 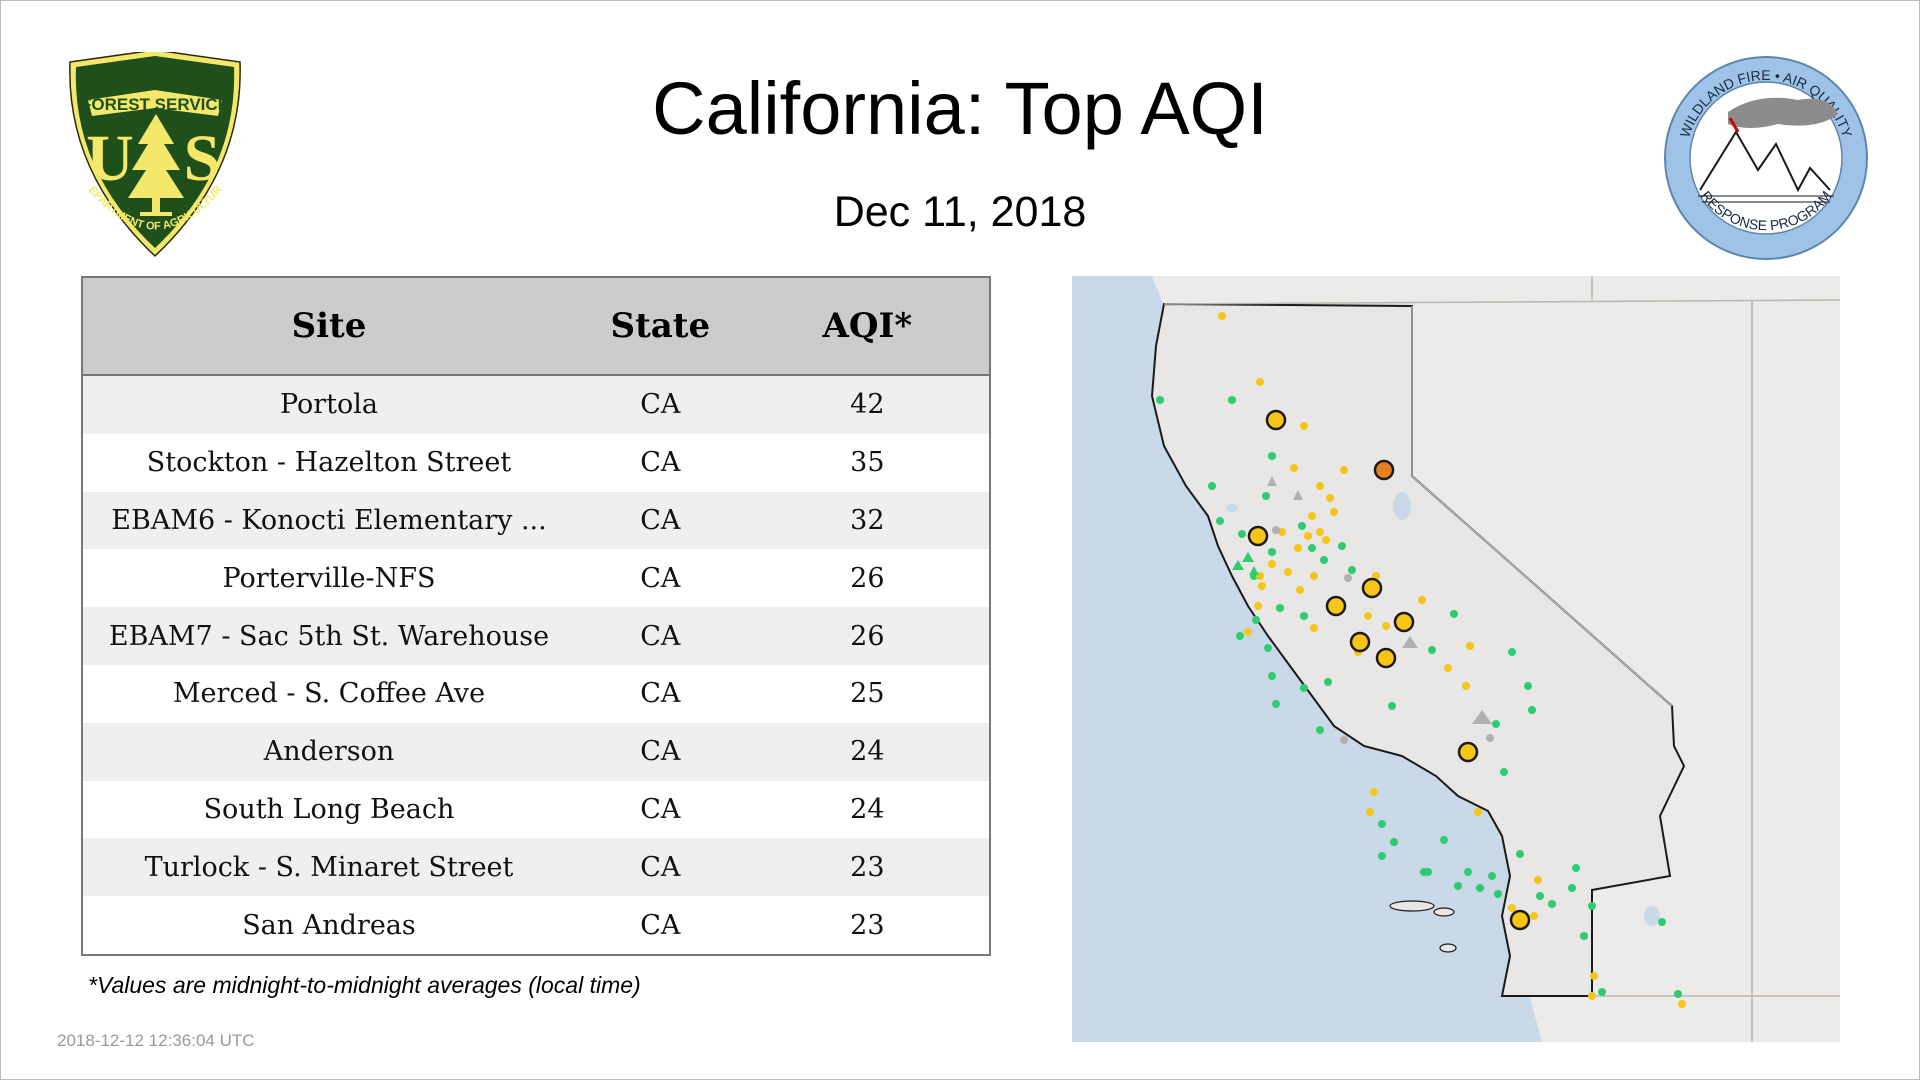 I want to click on aqi-cell: 25, so click(x=867, y=693).